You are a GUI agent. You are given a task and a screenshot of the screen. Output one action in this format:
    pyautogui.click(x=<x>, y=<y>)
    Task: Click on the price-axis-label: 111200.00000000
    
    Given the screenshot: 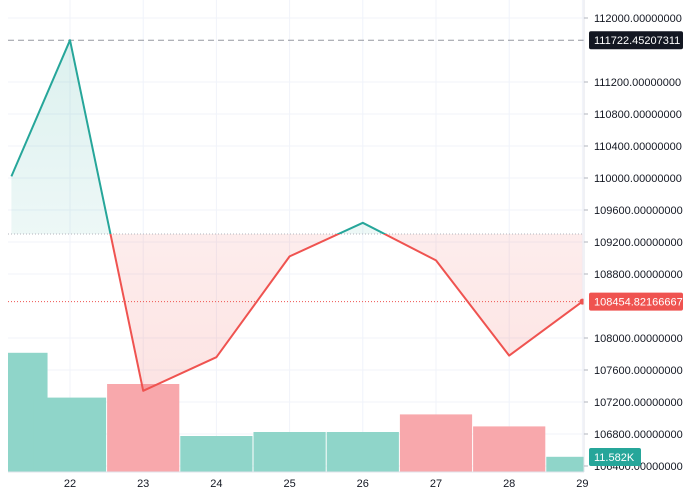 What is the action you would take?
    pyautogui.click(x=637, y=83)
    